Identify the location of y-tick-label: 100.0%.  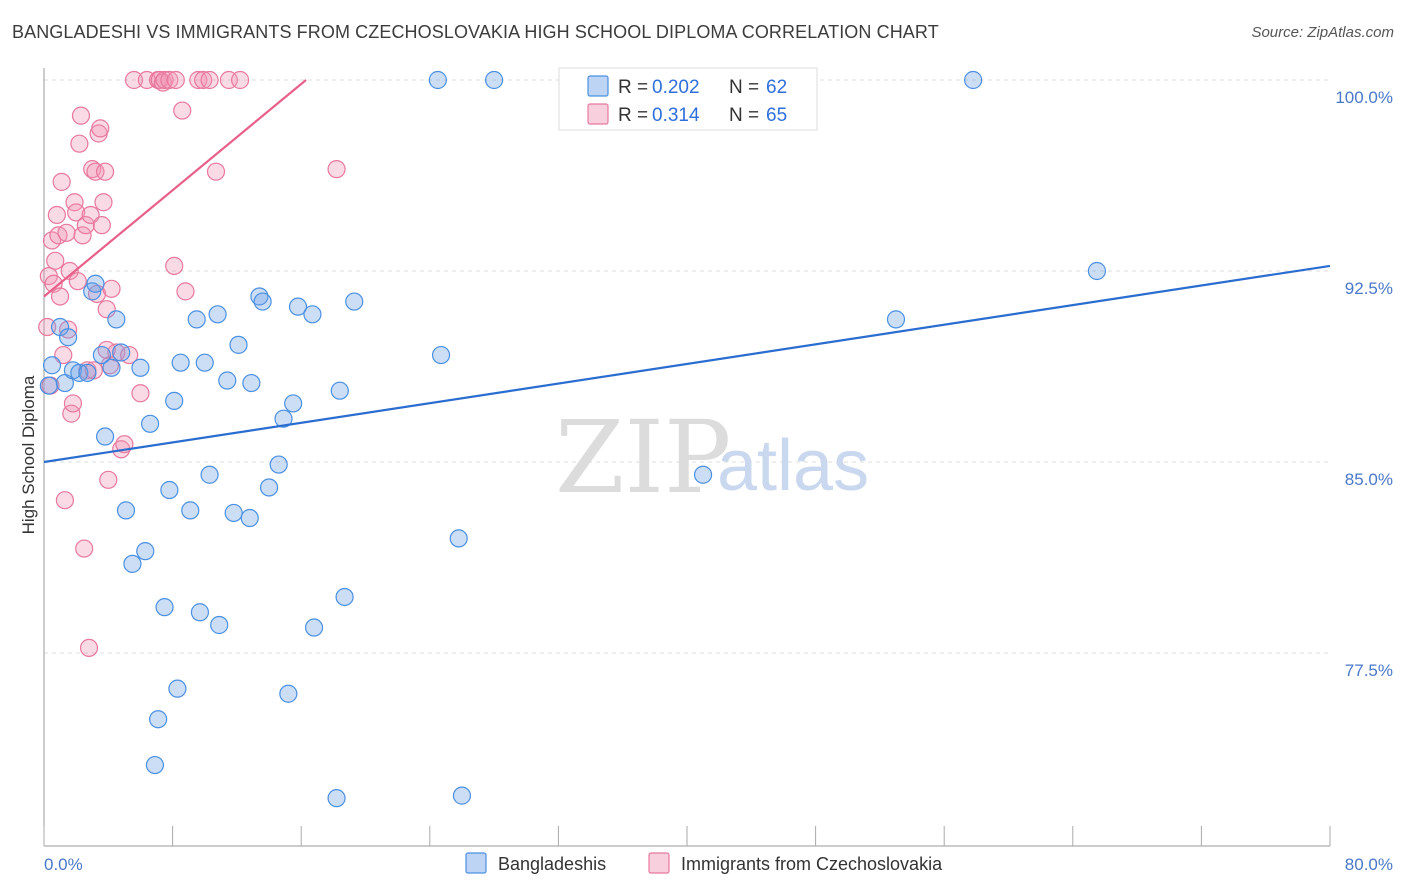
(1364, 97).